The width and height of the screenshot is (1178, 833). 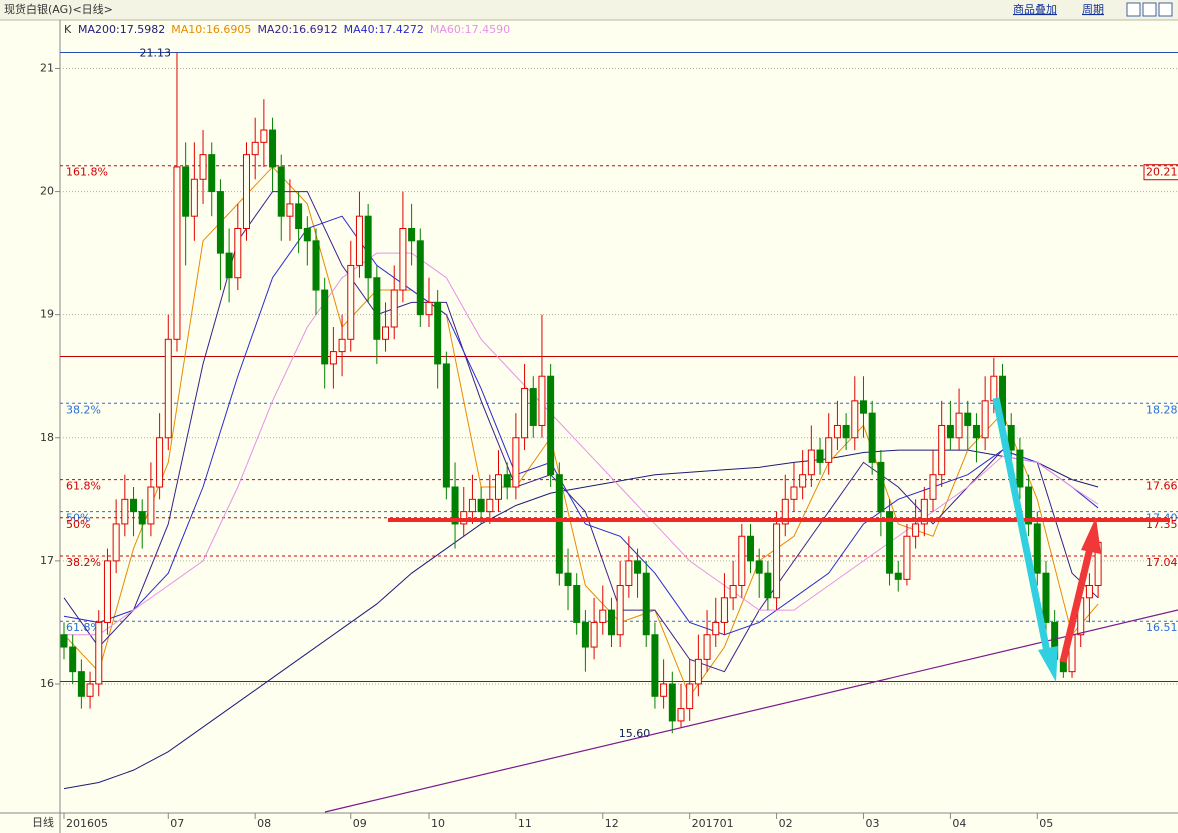 What do you see at coordinates (87, 172) in the screenshot?
I see `fib-label: 161.8%` at bounding box center [87, 172].